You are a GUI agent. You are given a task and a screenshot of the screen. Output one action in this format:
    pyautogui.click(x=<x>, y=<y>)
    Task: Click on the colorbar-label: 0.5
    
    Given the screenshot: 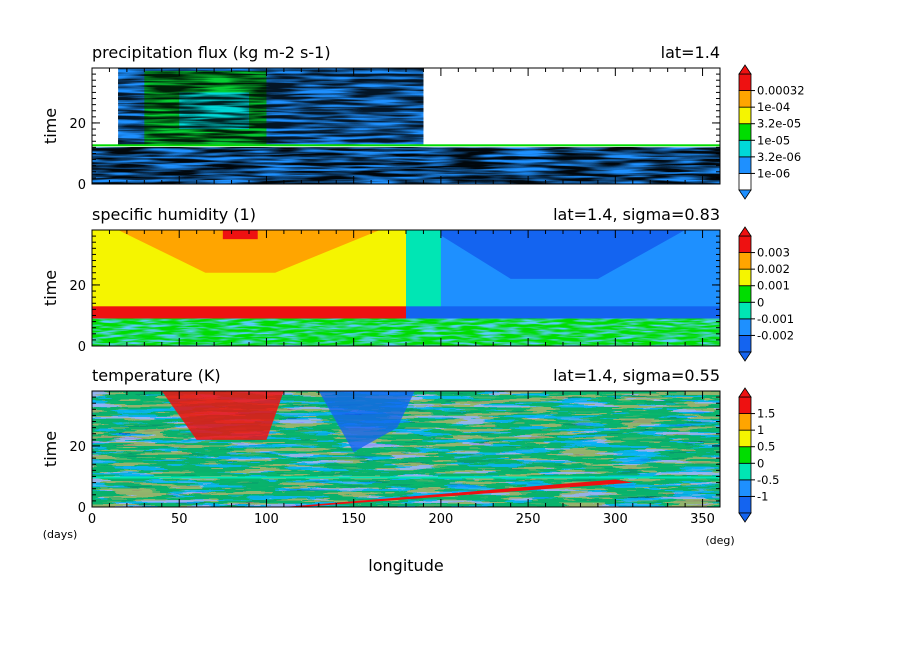 What is the action you would take?
    pyautogui.click(x=766, y=447)
    